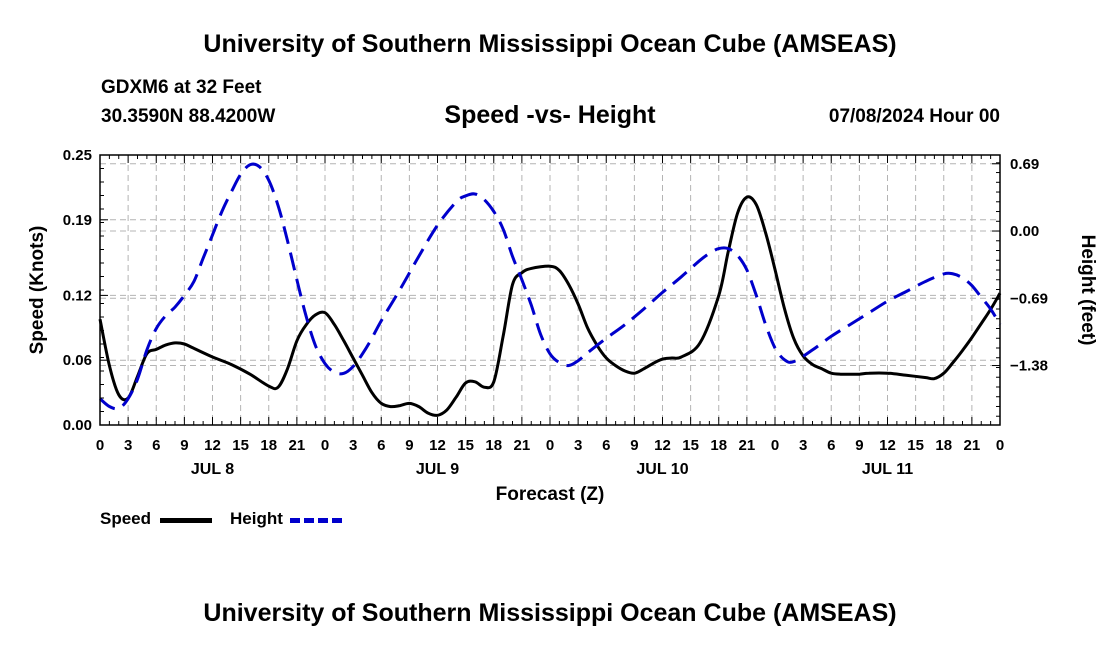  I want to click on legend-height-swatch, so click(316, 520).